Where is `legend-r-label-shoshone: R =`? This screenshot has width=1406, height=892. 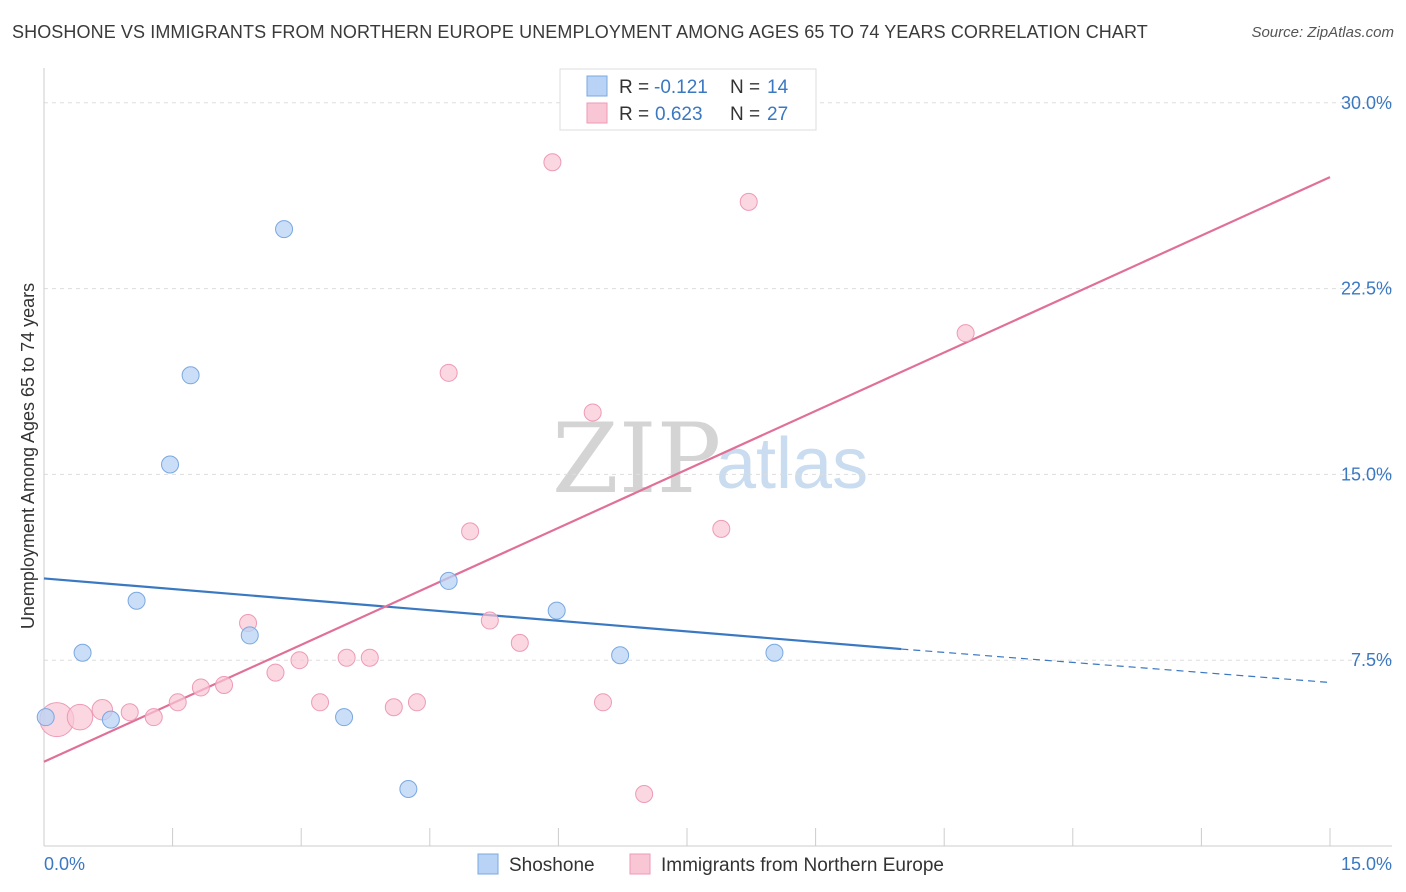
legend-r-label-shoshone: R = is located at coordinates (634, 87).